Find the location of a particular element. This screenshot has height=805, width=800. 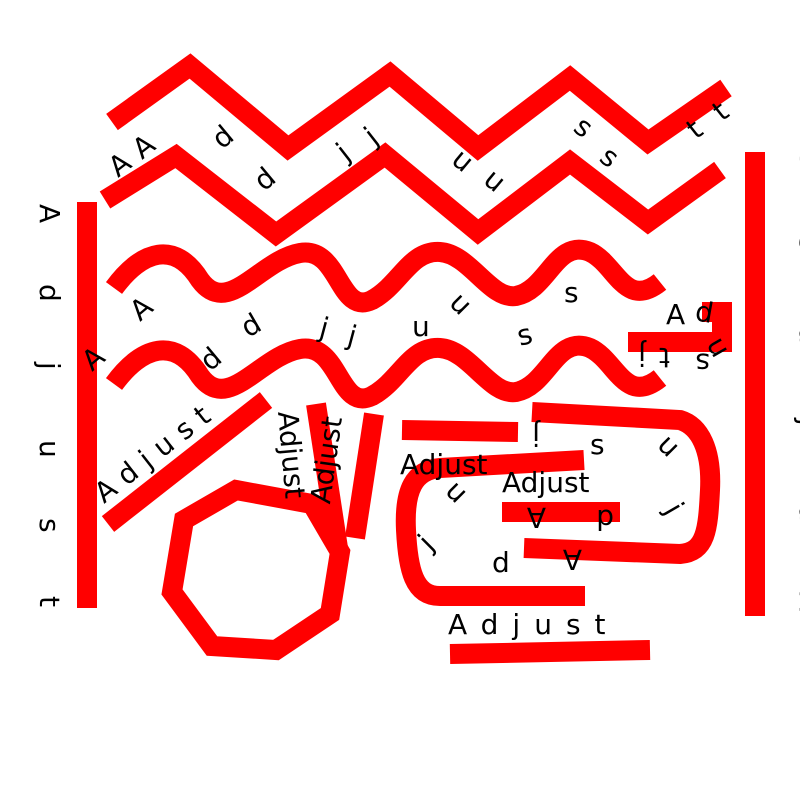

octagon-shape is located at coordinates (256, 570).